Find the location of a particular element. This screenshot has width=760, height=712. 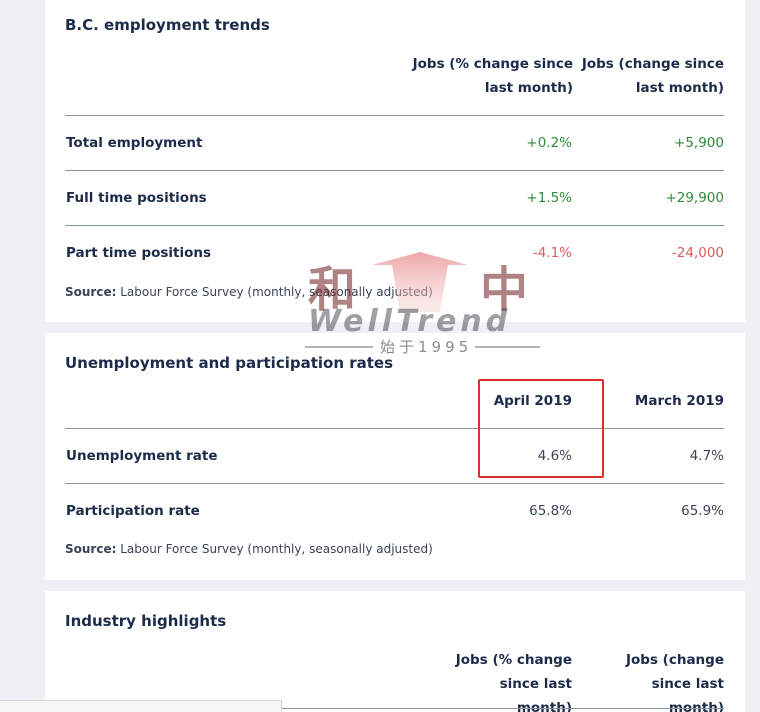

participation-april: 65.8% is located at coordinates (550, 511).